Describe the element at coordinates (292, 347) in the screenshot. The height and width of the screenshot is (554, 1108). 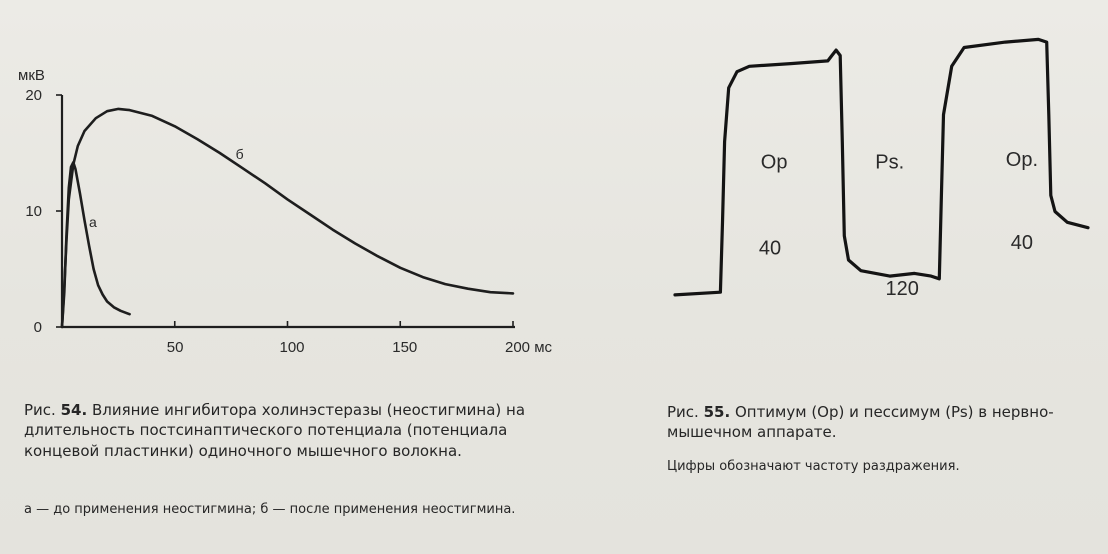
I see `fig54-x-tick-label: 100` at that location.